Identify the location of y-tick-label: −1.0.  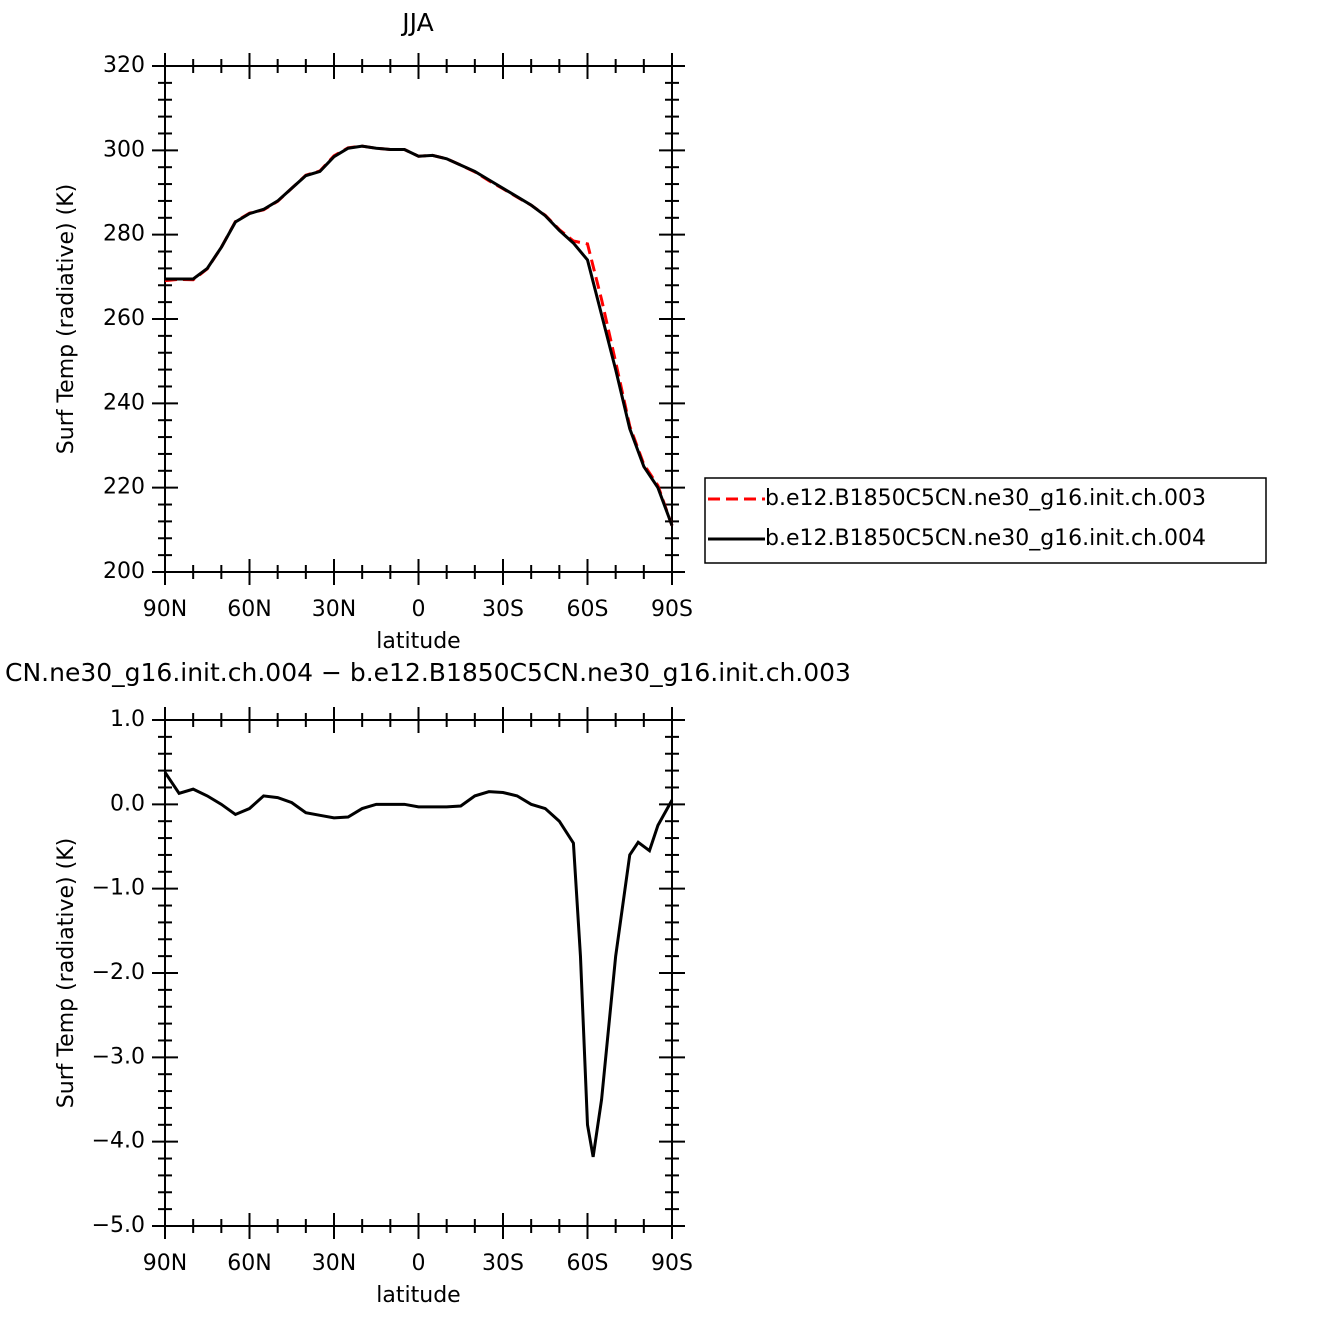
(118, 888).